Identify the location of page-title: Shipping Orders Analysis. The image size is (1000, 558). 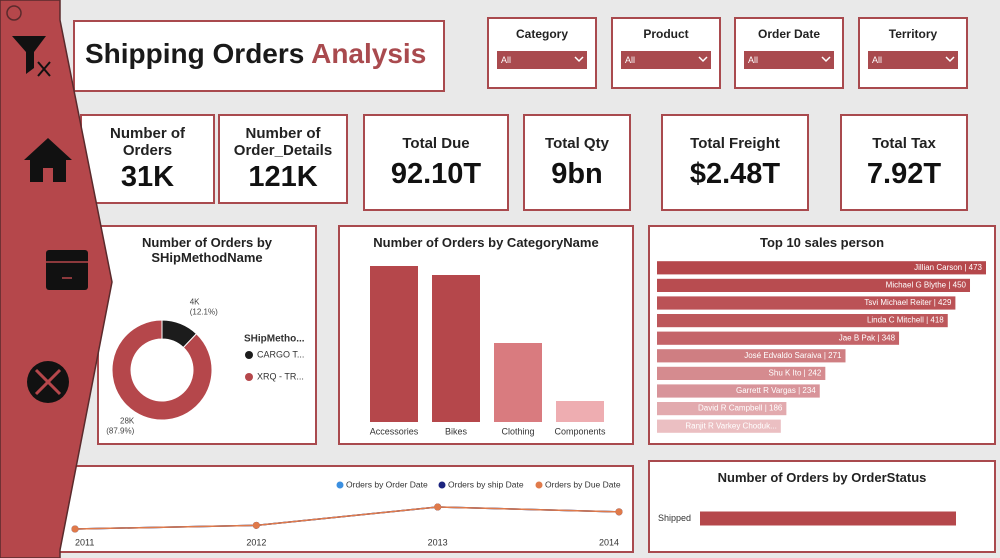
(255, 54).